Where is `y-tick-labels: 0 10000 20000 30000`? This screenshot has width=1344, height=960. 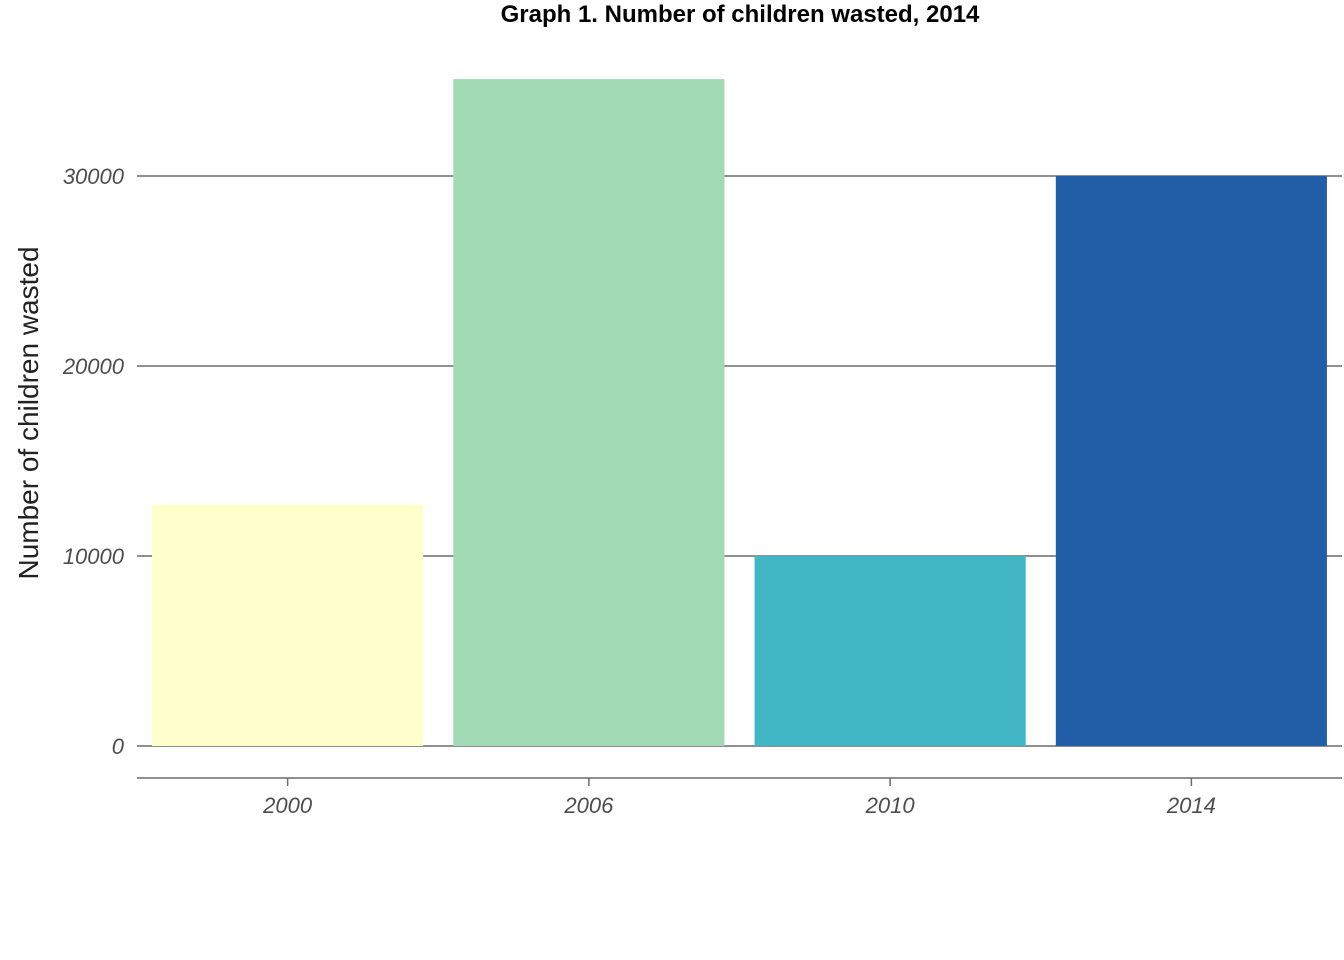
y-tick-labels: 0 10000 20000 30000 is located at coordinates (93, 461).